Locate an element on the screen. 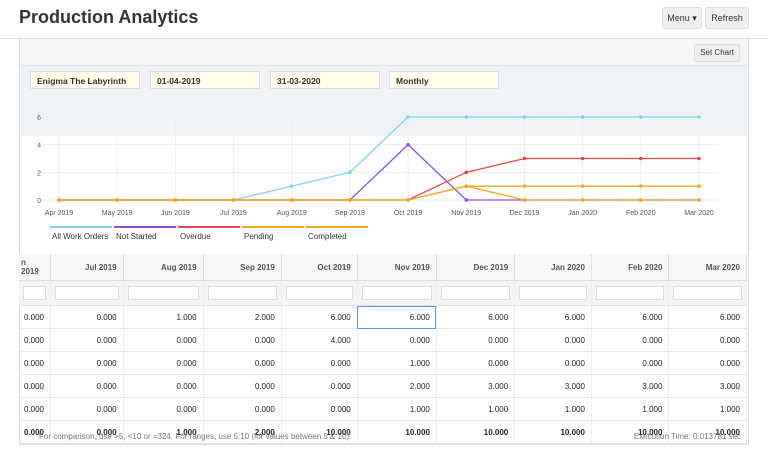 Image resolution: width=768 pixels, height=457 pixels. item-filter: Enigma The Labyrinth is located at coordinates (85, 80).